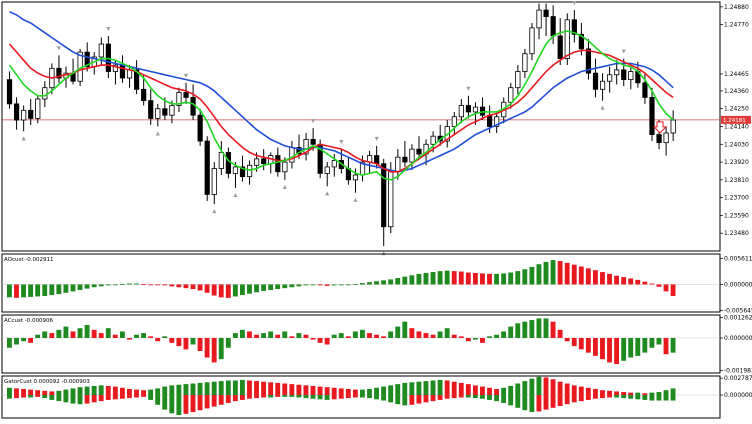 The height and width of the screenshot is (424, 752). I want to click on y-tick-label: 1.24140, so click(736, 127).